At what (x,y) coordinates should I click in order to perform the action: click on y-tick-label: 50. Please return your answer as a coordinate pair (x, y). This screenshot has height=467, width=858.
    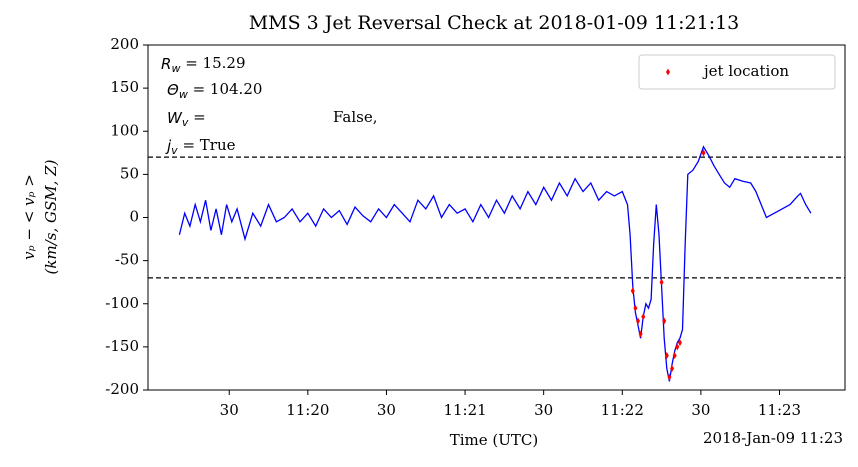
    Looking at the image, I should click on (129, 173).